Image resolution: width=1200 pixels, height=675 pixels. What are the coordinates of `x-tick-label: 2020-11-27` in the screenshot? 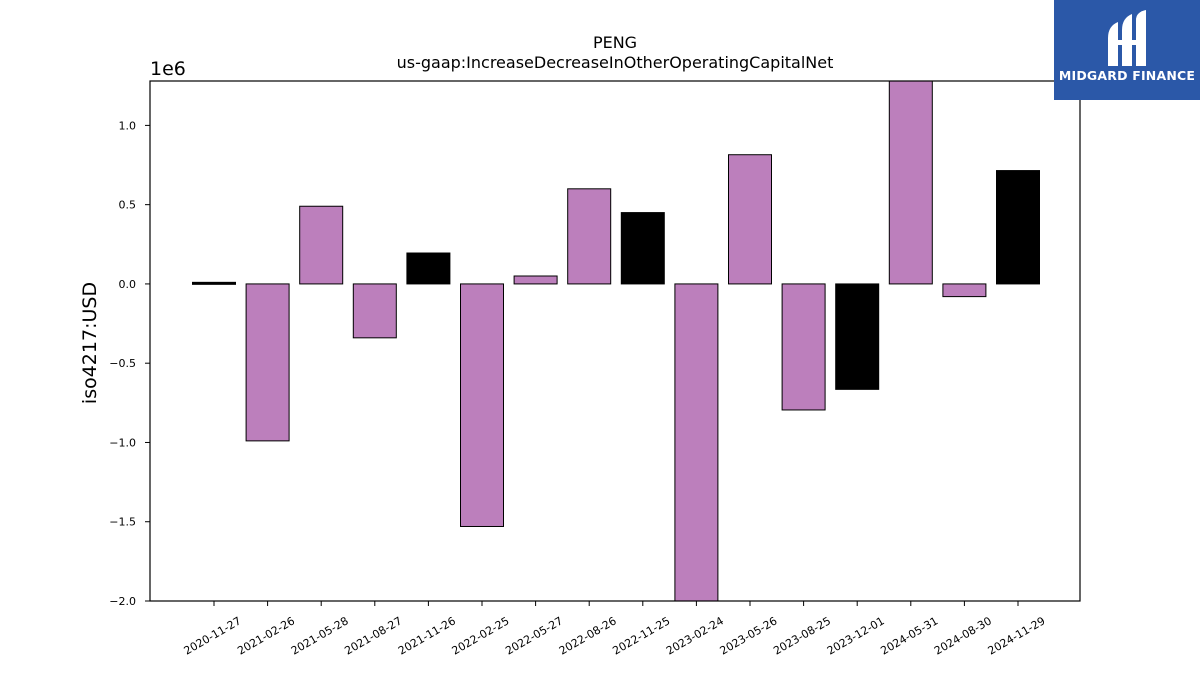 It's located at (213, 635).